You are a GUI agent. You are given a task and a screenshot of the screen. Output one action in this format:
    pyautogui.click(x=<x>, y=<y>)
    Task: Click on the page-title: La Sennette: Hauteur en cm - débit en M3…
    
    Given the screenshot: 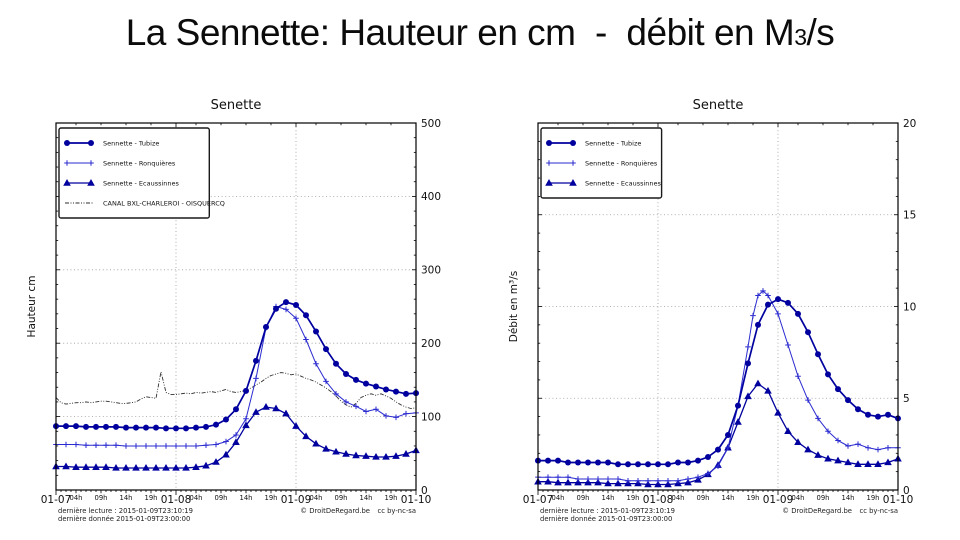 What is the action you would take?
    pyautogui.click(x=480, y=33)
    